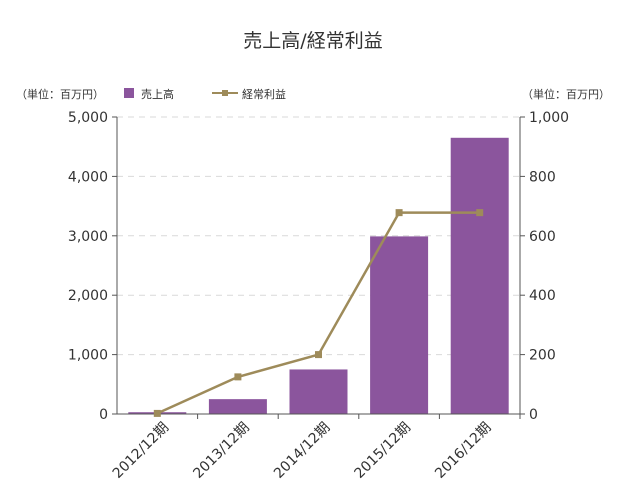 Image resolution: width=627 pixels, height=503 pixels. Describe the element at coordinates (542, 296) in the screenshot. I see `right-tick-label: 400` at that location.